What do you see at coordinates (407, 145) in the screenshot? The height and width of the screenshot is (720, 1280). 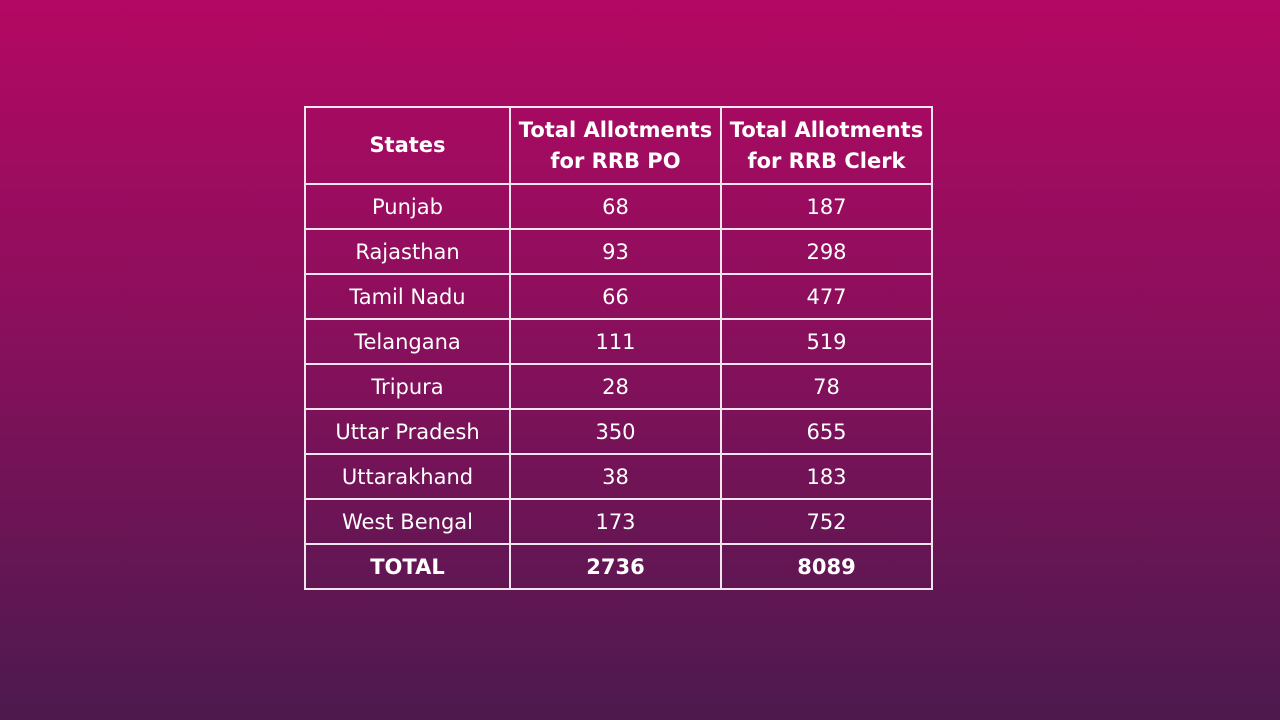 I see `header-cell: States` at bounding box center [407, 145].